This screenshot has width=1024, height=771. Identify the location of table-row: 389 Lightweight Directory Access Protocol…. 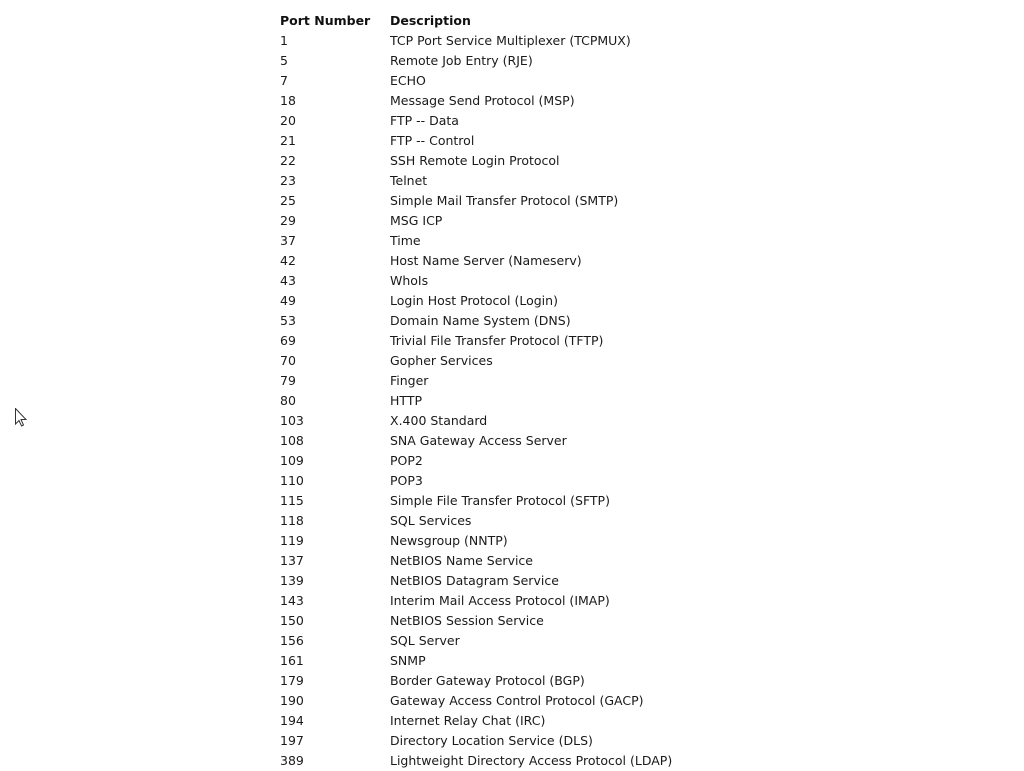
(476, 761).